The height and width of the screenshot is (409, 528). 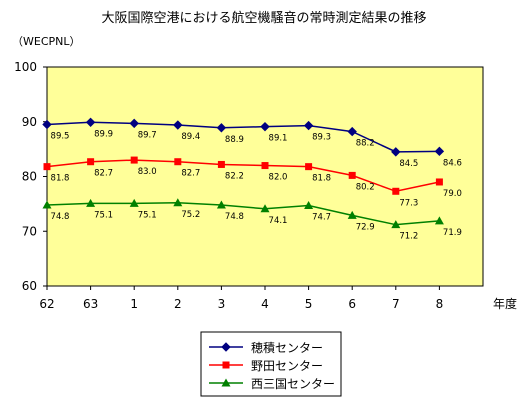 What do you see at coordinates (321, 218) in the screenshot?
I see `data-label: 74.7` at bounding box center [321, 218].